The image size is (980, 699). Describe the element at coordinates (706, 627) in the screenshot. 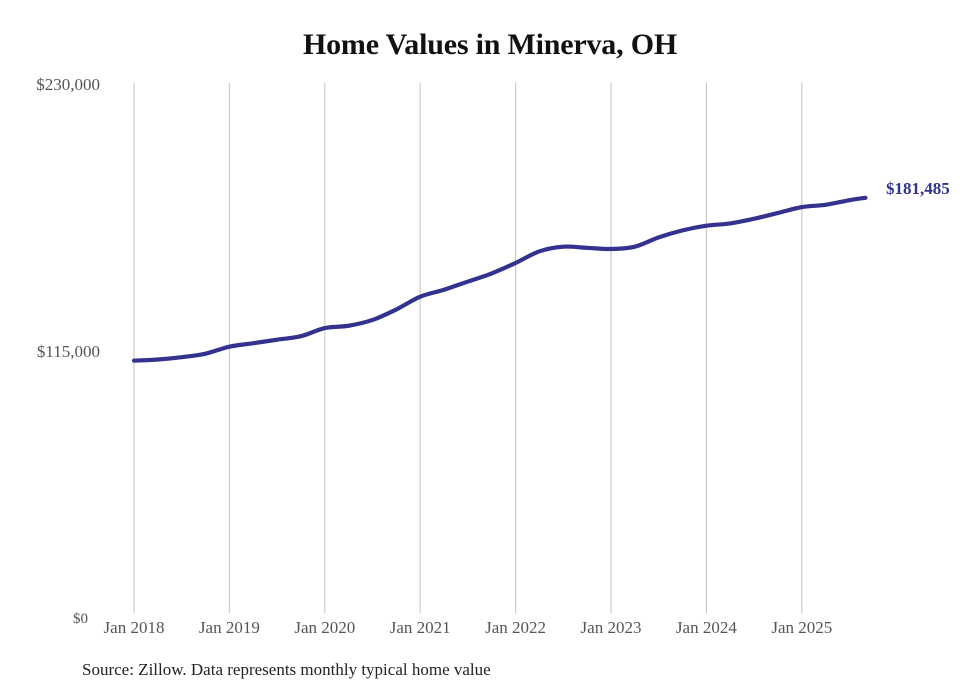

I see `x-axis-tick-label: Jan 2024` at that location.